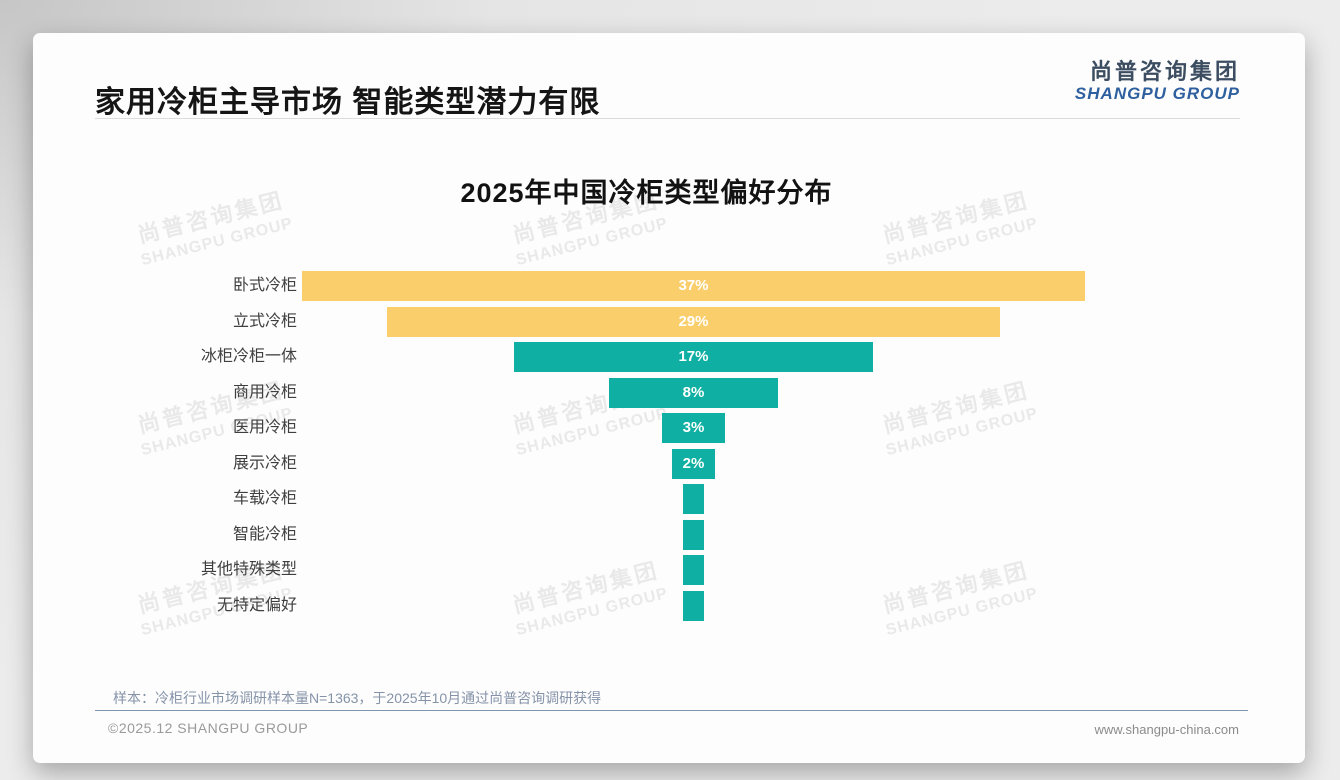 The width and height of the screenshot is (1340, 780). What do you see at coordinates (264, 392) in the screenshot?
I see `category-label: 商用冷柜` at bounding box center [264, 392].